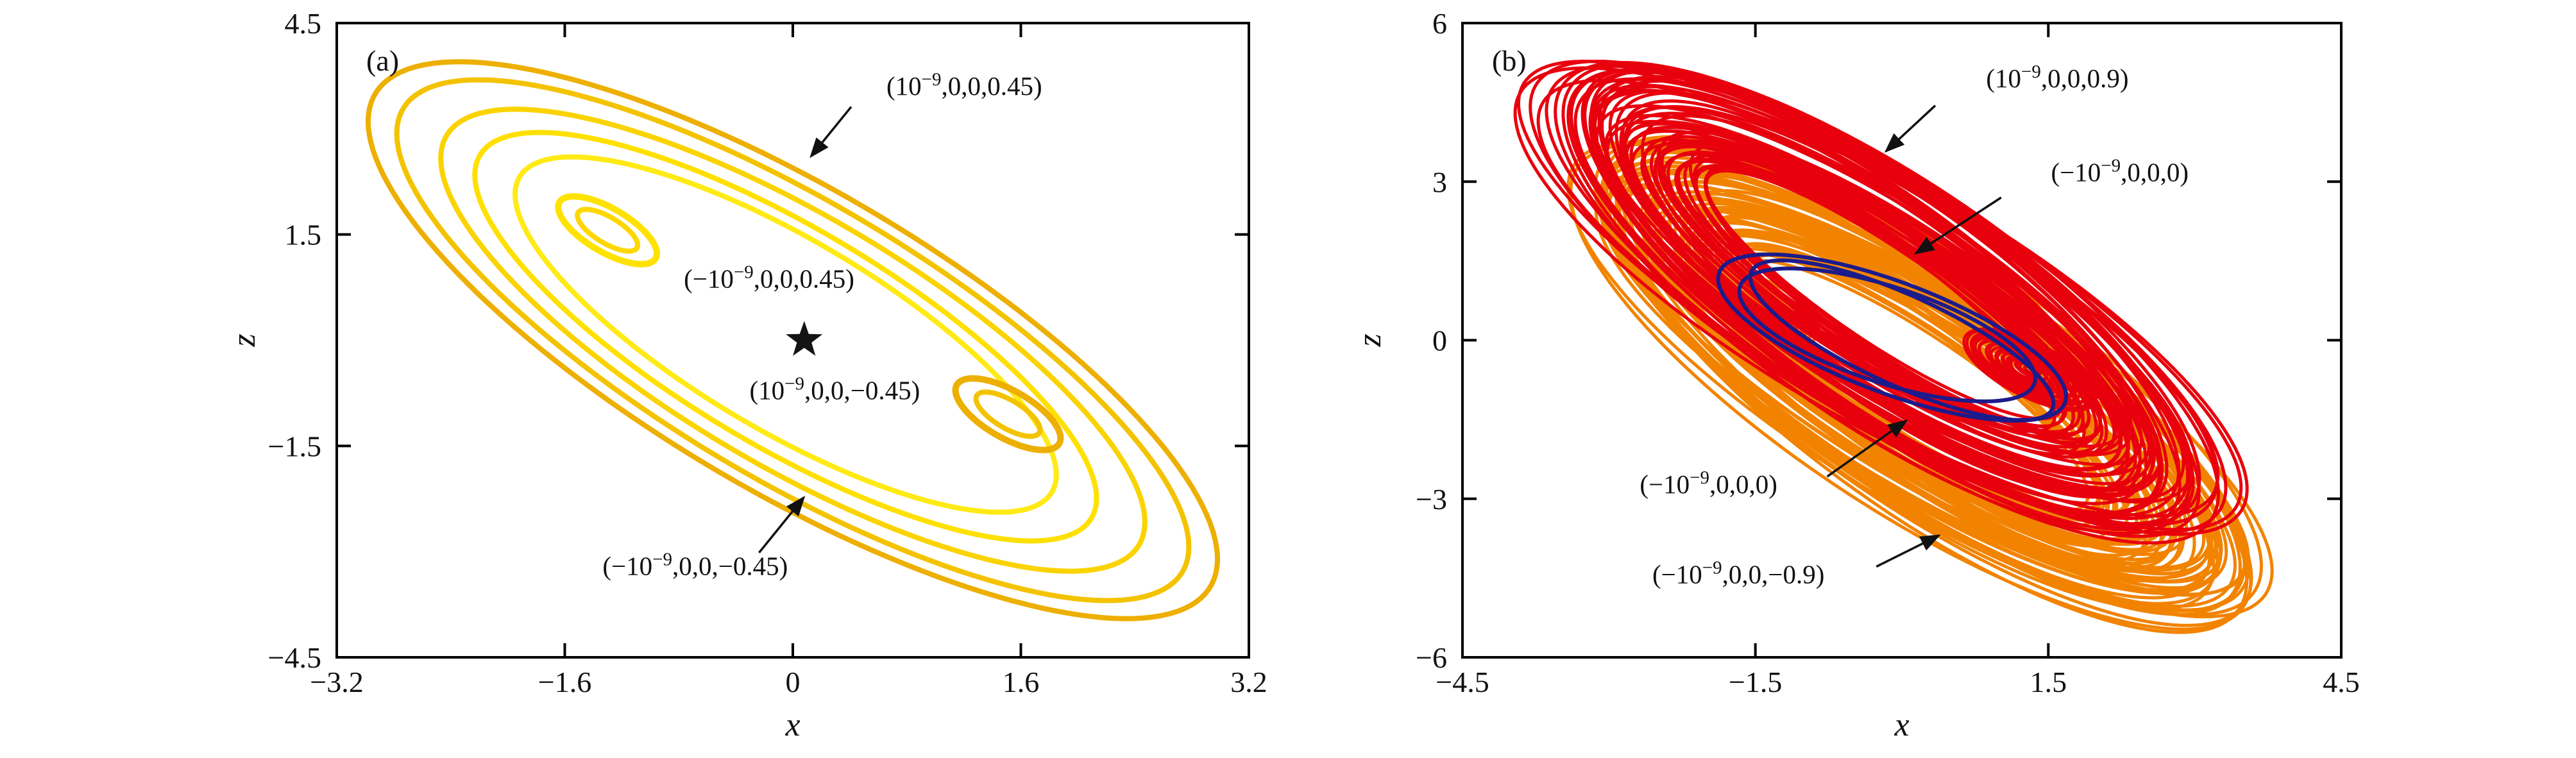 The height and width of the screenshot is (758, 2576). Describe the element at coordinates (1439, 340) in the screenshot. I see `y-tick-label: 0` at that location.